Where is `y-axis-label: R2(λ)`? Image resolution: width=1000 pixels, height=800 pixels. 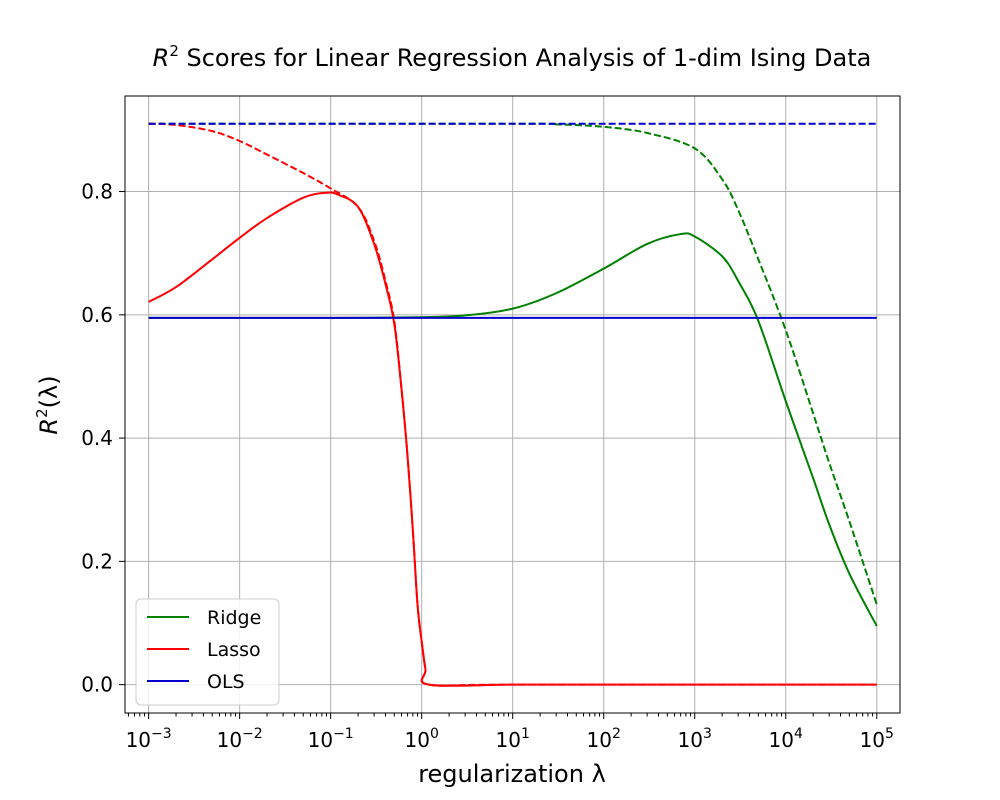 y-axis-label: R2(λ) is located at coordinates (48, 404).